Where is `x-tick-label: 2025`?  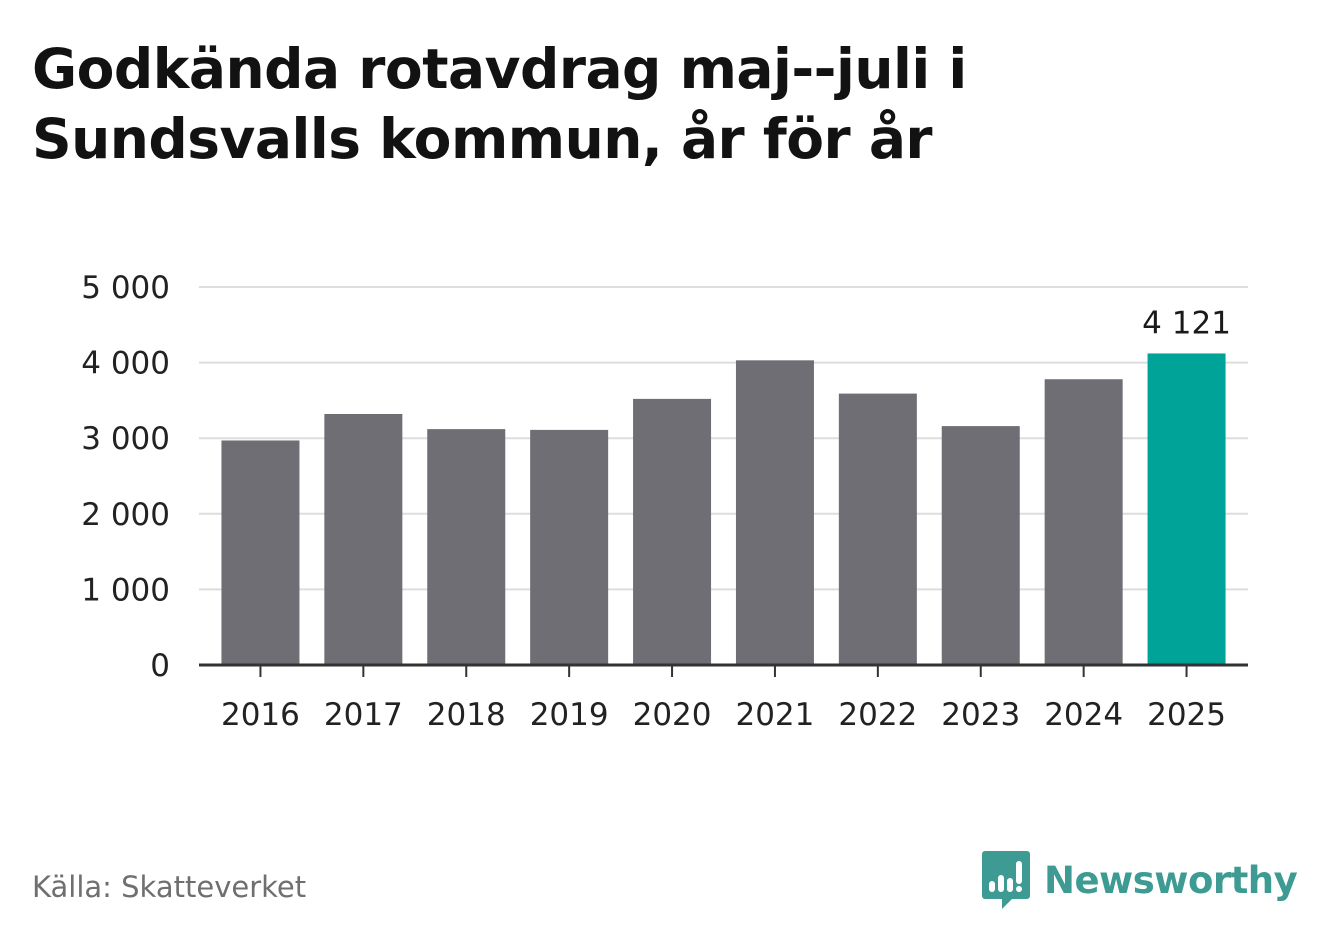
x-tick-label: 2025 is located at coordinates (1186, 715).